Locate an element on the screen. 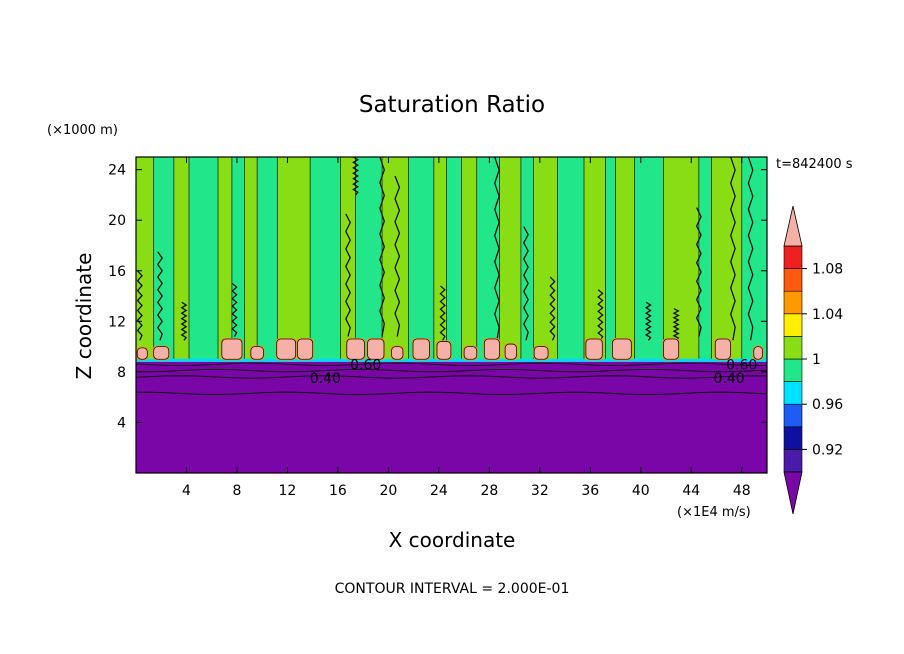 The height and width of the screenshot is (654, 904). x-tick-label: 44 is located at coordinates (691, 491).